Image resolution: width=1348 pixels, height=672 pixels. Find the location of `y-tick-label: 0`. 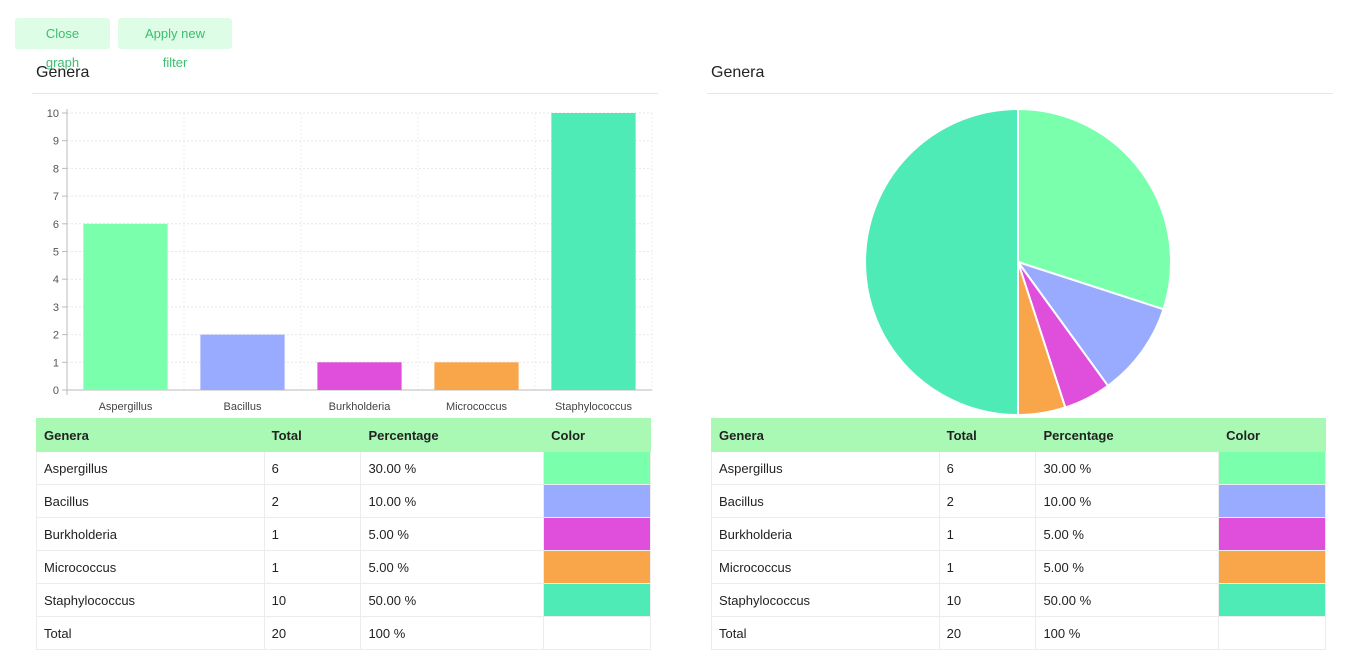

y-tick-label: 0 is located at coordinates (56, 391).